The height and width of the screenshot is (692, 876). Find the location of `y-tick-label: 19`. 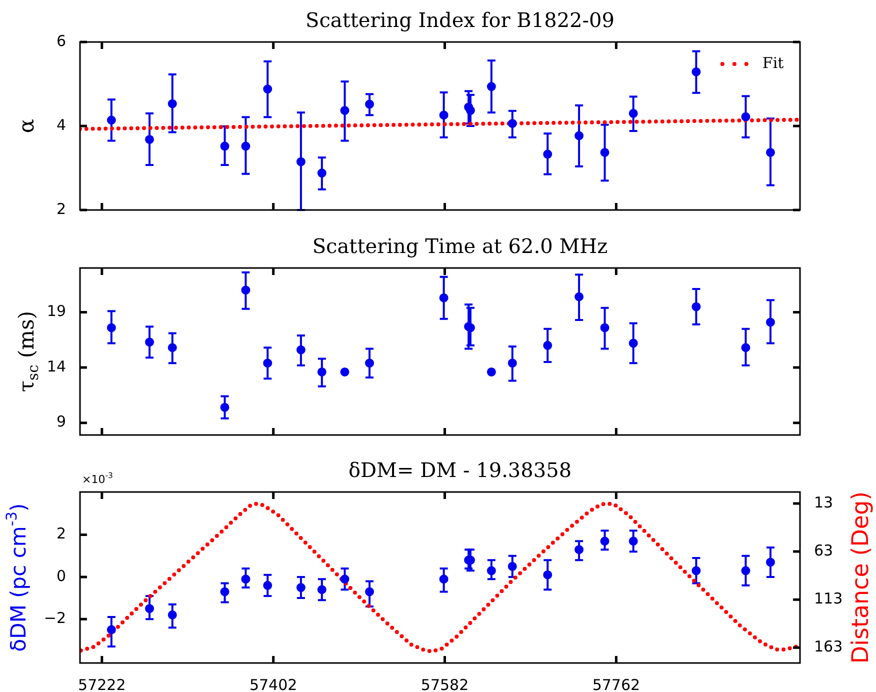

y-tick-label: 19 is located at coordinates (56, 311).